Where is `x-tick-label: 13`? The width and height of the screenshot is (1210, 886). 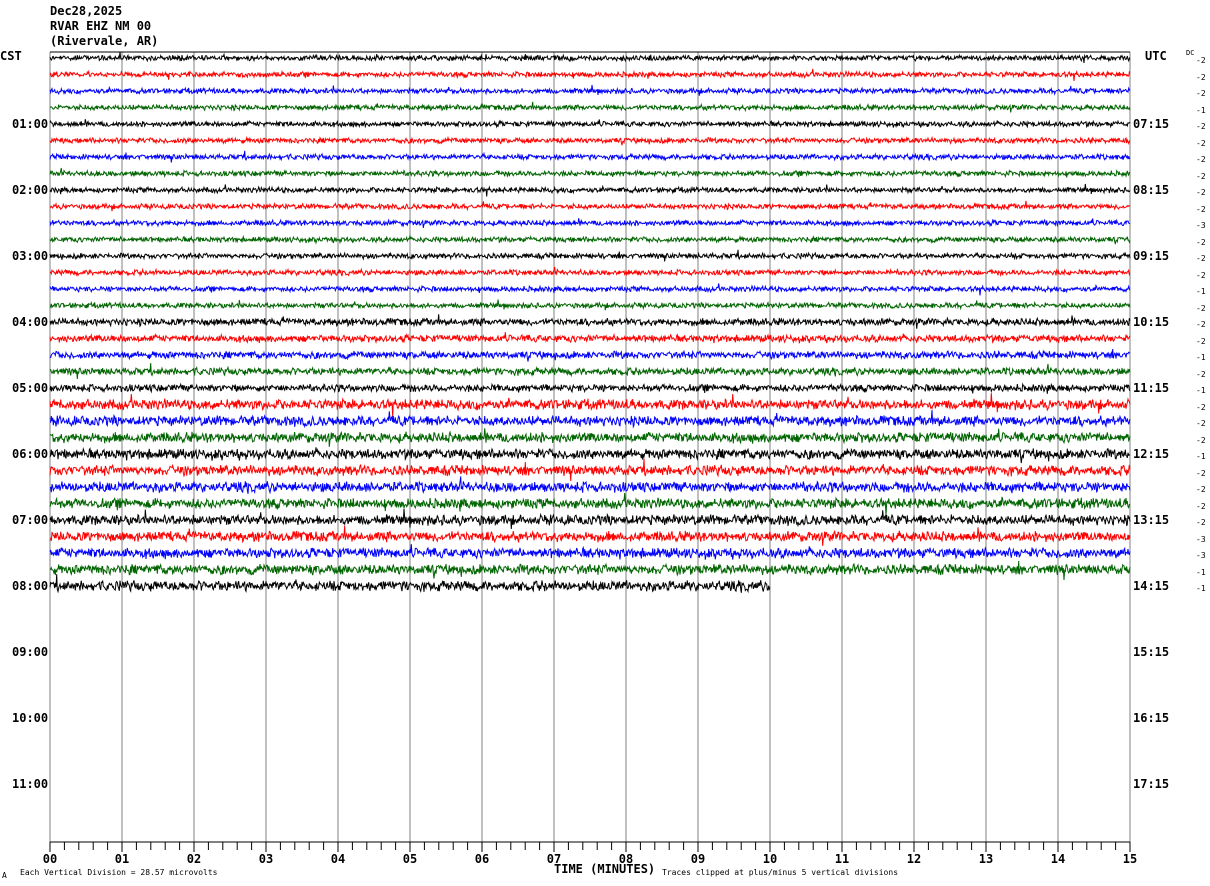
x-tick-label: 13 is located at coordinates (986, 859).